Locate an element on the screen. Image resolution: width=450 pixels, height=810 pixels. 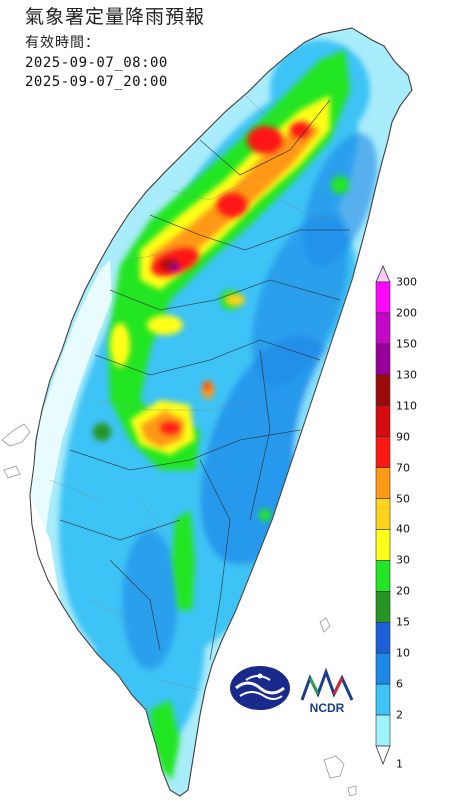
legend-label: 200 is located at coordinates (406, 313).